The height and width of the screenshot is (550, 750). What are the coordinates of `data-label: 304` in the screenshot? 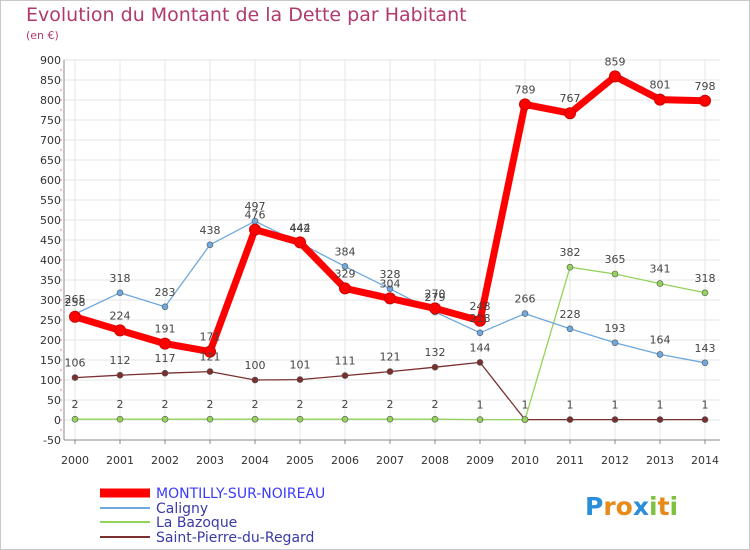 It's located at (390, 283).